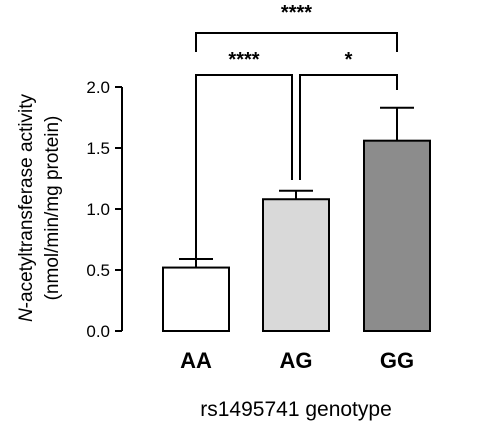 The image size is (484, 427). What do you see at coordinates (98, 209) in the screenshot?
I see `y-tick-label: 1.0` at bounding box center [98, 209].